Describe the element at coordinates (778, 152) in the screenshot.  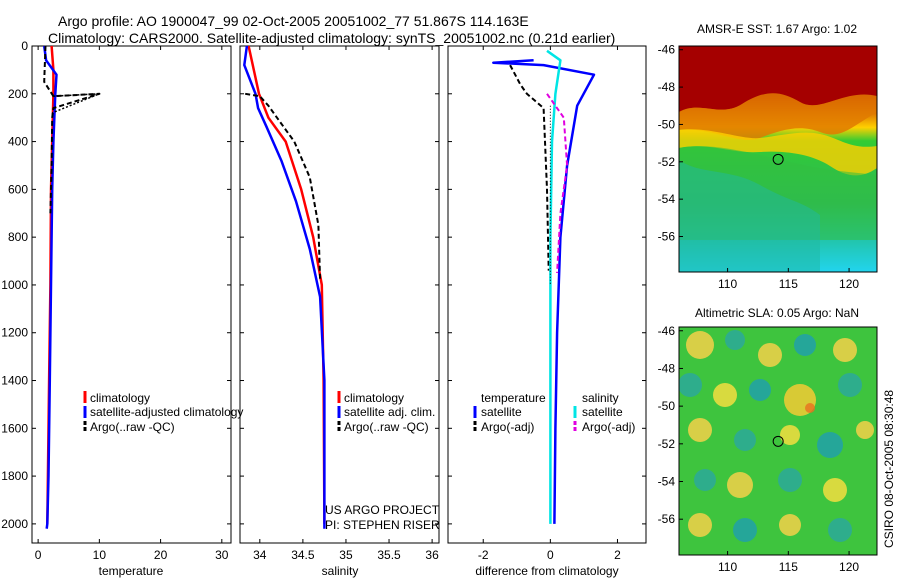
I see `sst-yellow-band` at that location.